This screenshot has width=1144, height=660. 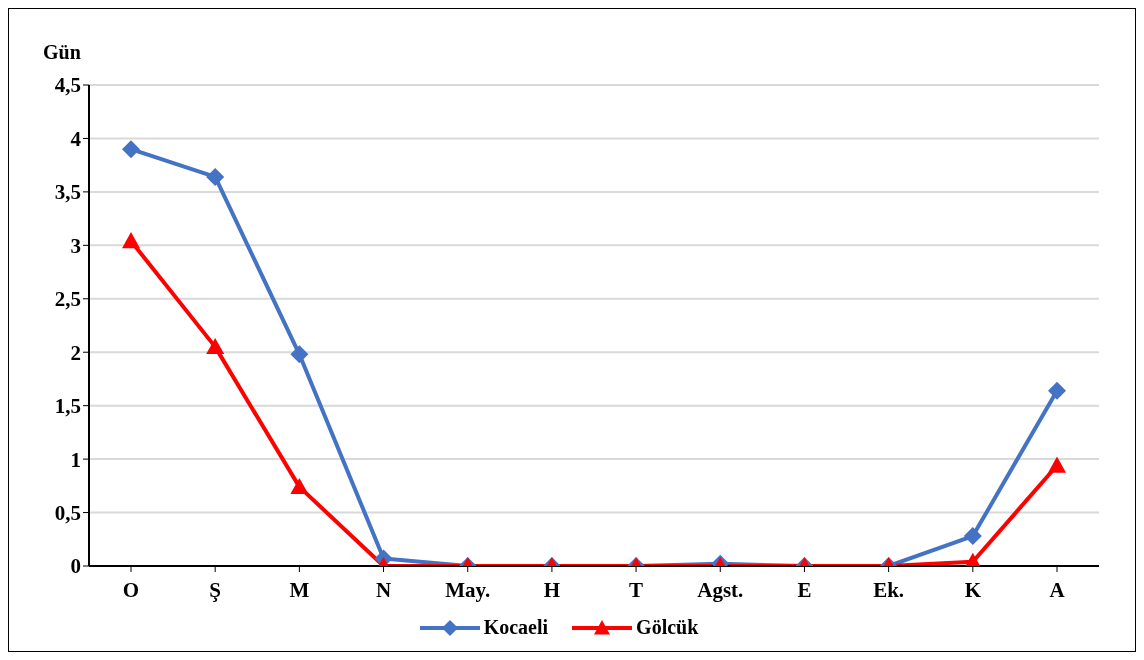 I want to click on x-tick-label: T, so click(x=636, y=589).